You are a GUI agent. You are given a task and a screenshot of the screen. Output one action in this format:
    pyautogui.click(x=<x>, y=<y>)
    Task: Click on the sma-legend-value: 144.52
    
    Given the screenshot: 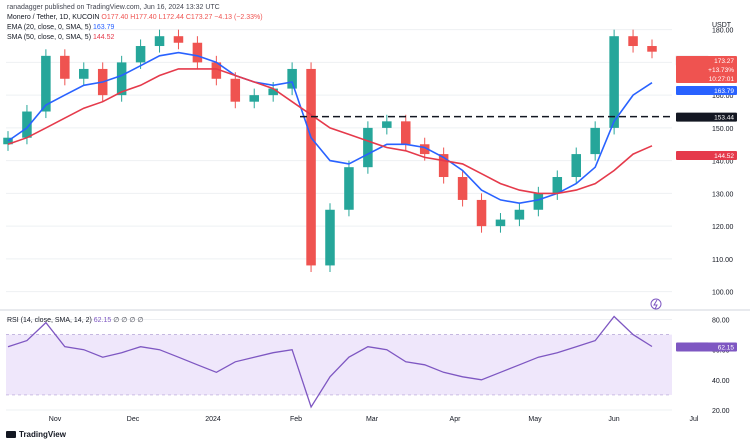 What is the action you would take?
    pyautogui.click(x=103, y=37)
    